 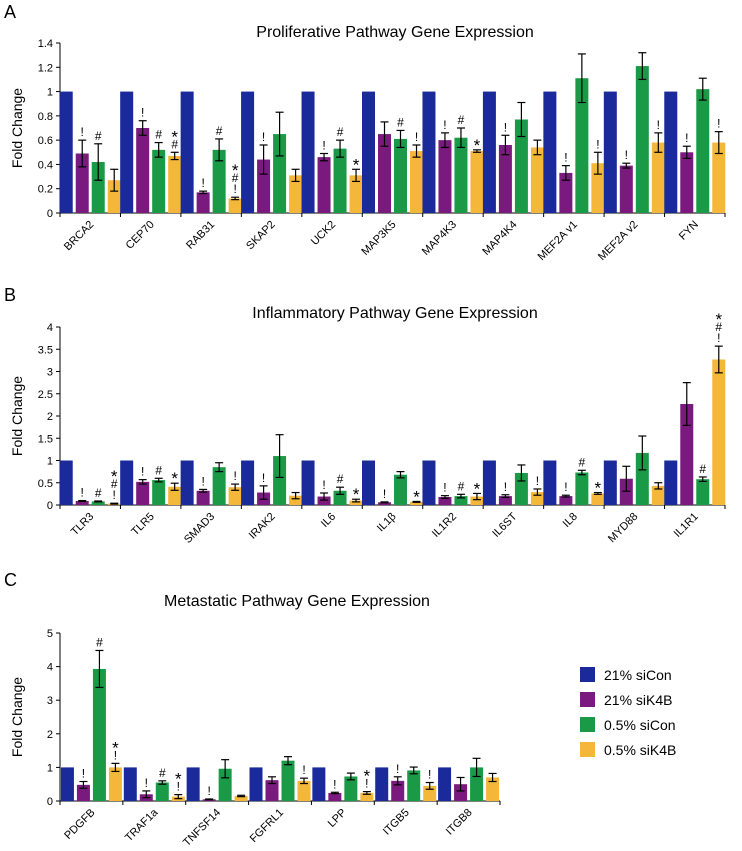 I want to click on bar-21-sik4b-fyn, so click(x=687, y=182).